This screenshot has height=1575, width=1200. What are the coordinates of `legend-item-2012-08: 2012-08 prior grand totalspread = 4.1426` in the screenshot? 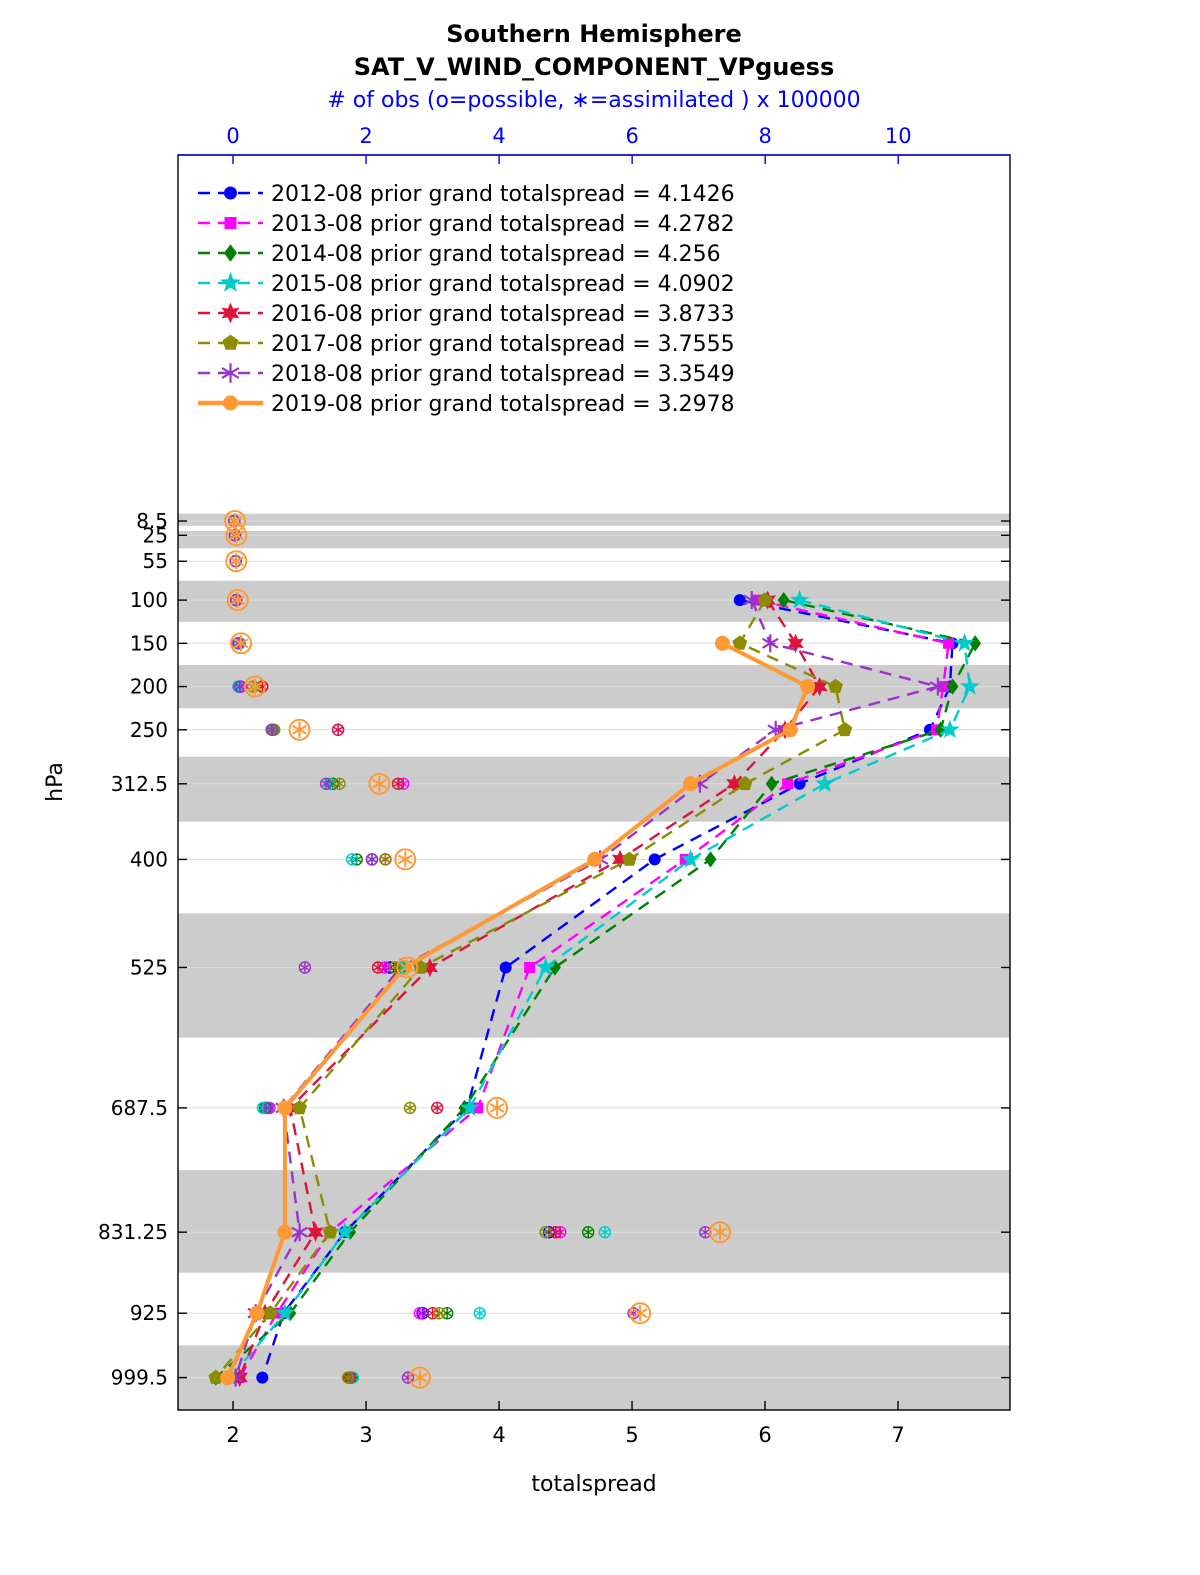 It's located at (466, 194).